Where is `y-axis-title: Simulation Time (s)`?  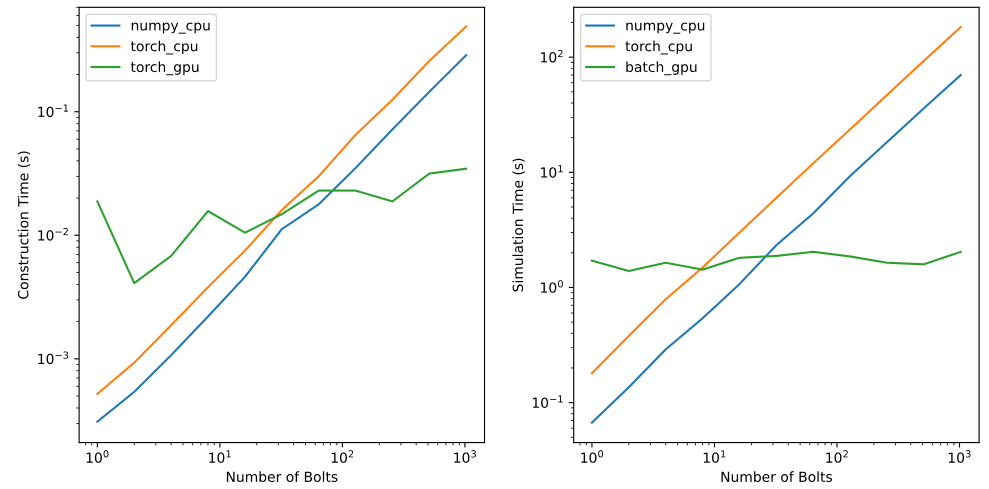 y-axis-title: Simulation Time (s) is located at coordinates (518, 225).